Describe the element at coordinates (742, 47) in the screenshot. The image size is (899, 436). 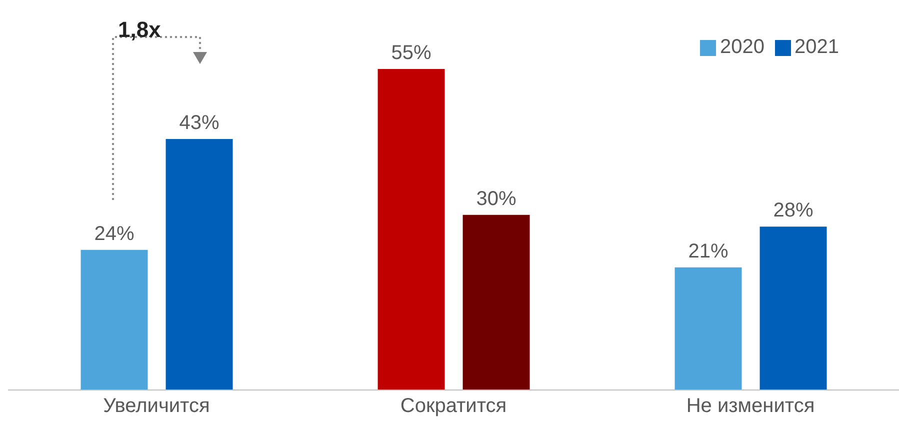
I see `legend-label: 2020` at that location.